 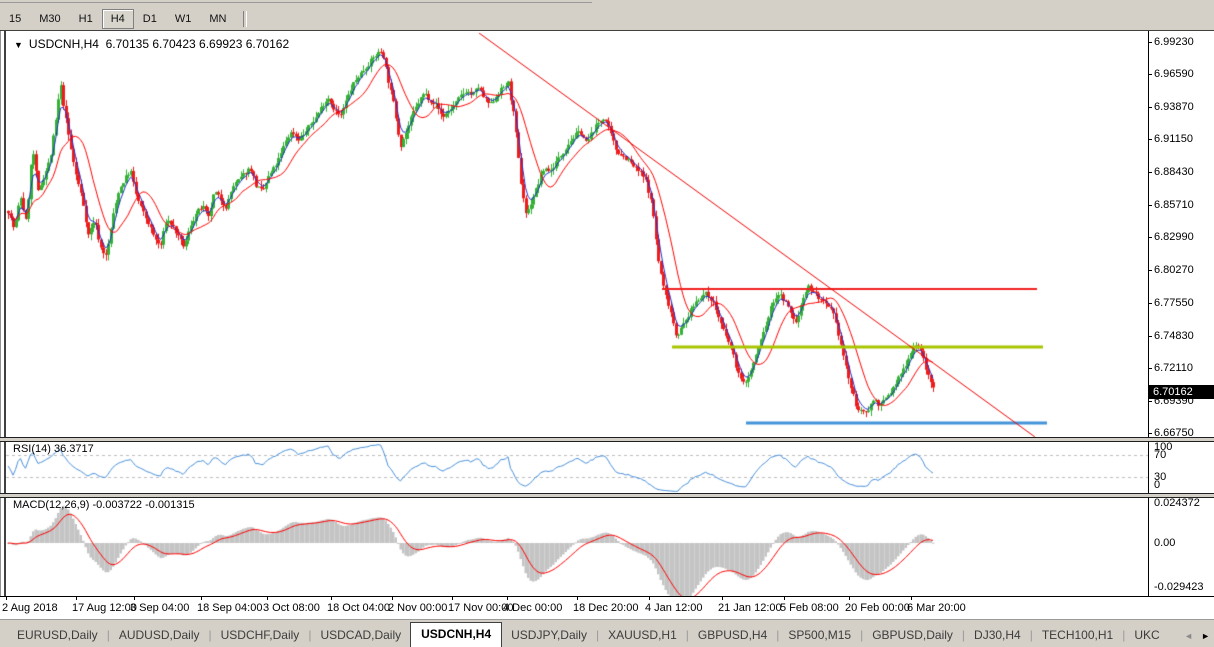 I want to click on timeframe-button-m30: M30, so click(x=50, y=19).